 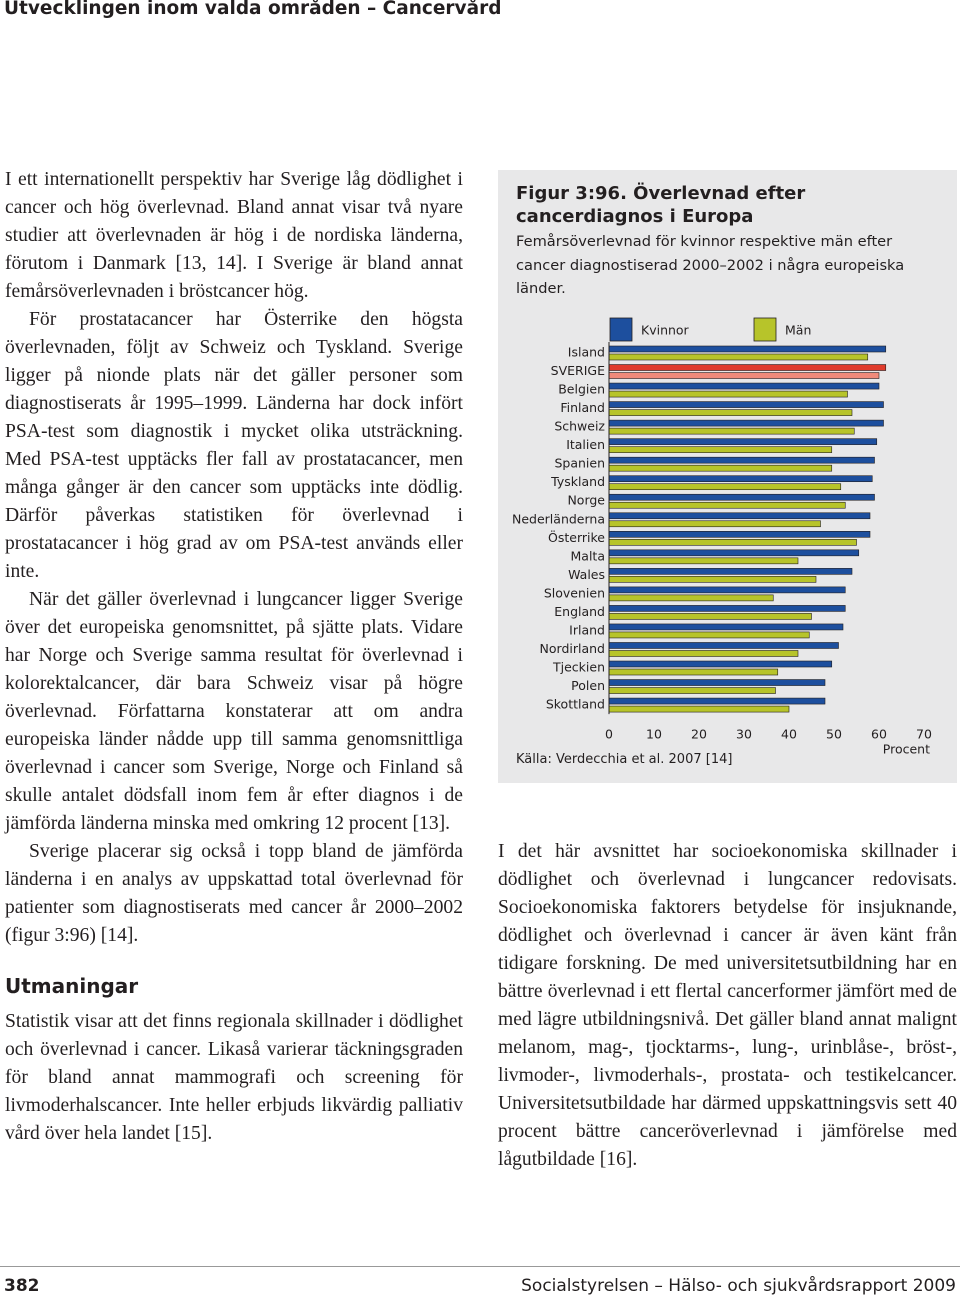 What do you see at coordinates (480, 1266) in the screenshot?
I see `footer-rule` at bounding box center [480, 1266].